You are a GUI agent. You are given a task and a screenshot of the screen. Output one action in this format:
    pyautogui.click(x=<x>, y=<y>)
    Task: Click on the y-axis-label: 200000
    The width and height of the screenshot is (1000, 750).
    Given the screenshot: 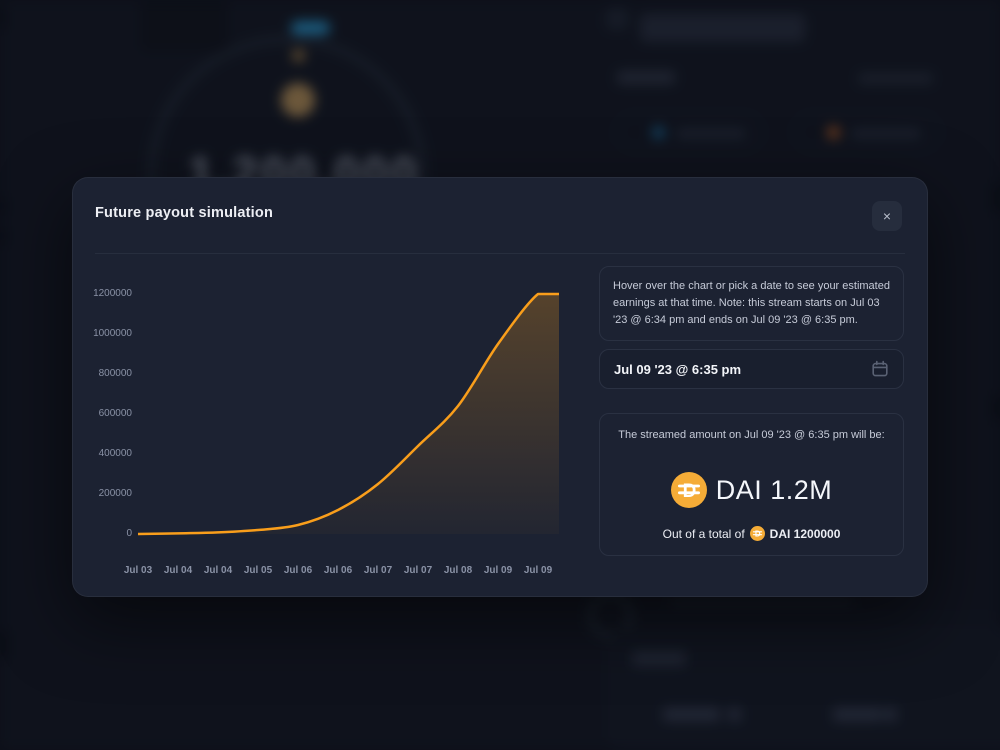 What is the action you would take?
    pyautogui.click(x=115, y=493)
    